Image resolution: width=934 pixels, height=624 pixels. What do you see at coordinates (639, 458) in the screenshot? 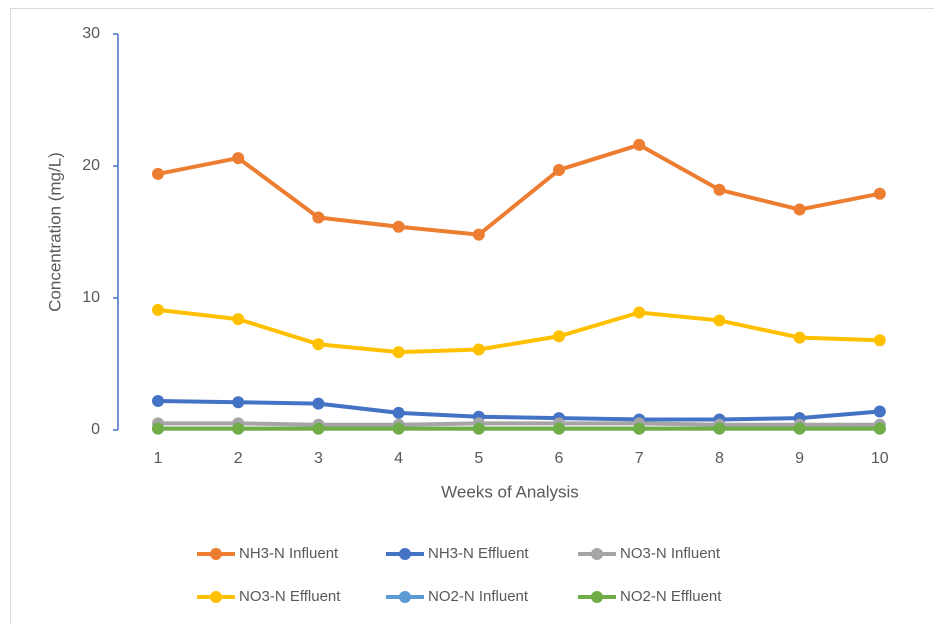
I see `x-tick-label: 7` at bounding box center [639, 458].